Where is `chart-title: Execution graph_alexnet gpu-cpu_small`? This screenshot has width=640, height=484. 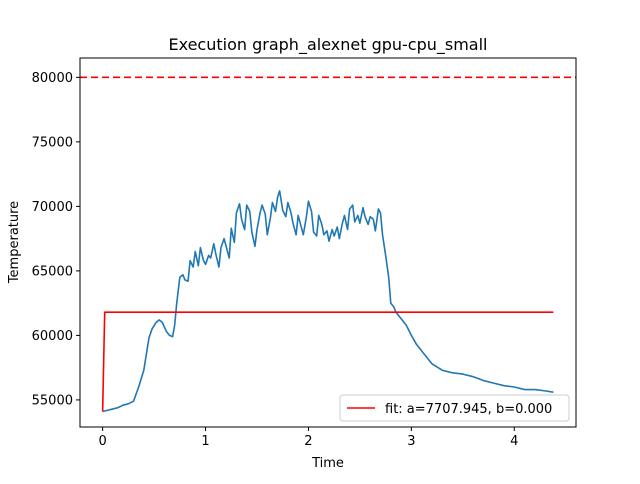 chart-title: Execution graph_alexnet gpu-cpu_small is located at coordinates (328, 45).